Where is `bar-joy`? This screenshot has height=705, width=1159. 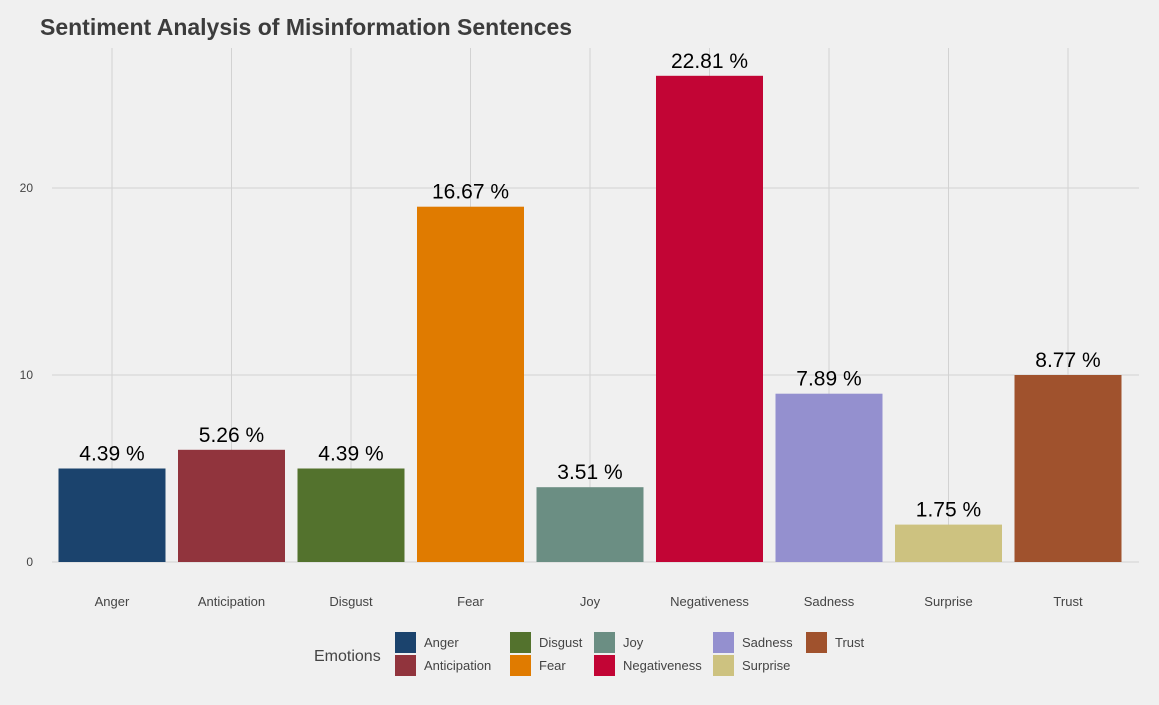
bar-joy is located at coordinates (590, 524).